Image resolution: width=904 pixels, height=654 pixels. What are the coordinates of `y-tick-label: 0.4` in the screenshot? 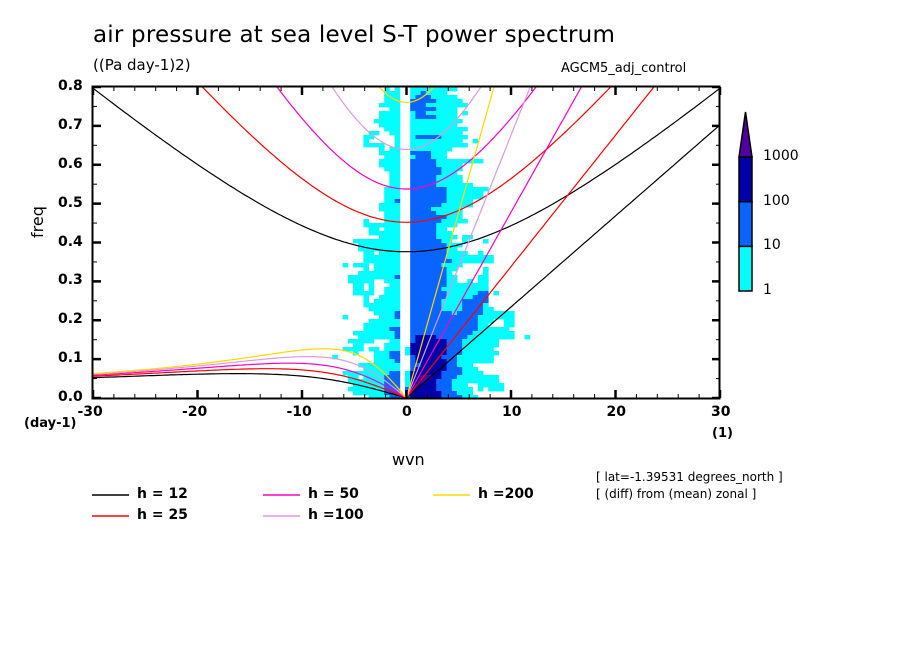 It's located at (70, 241).